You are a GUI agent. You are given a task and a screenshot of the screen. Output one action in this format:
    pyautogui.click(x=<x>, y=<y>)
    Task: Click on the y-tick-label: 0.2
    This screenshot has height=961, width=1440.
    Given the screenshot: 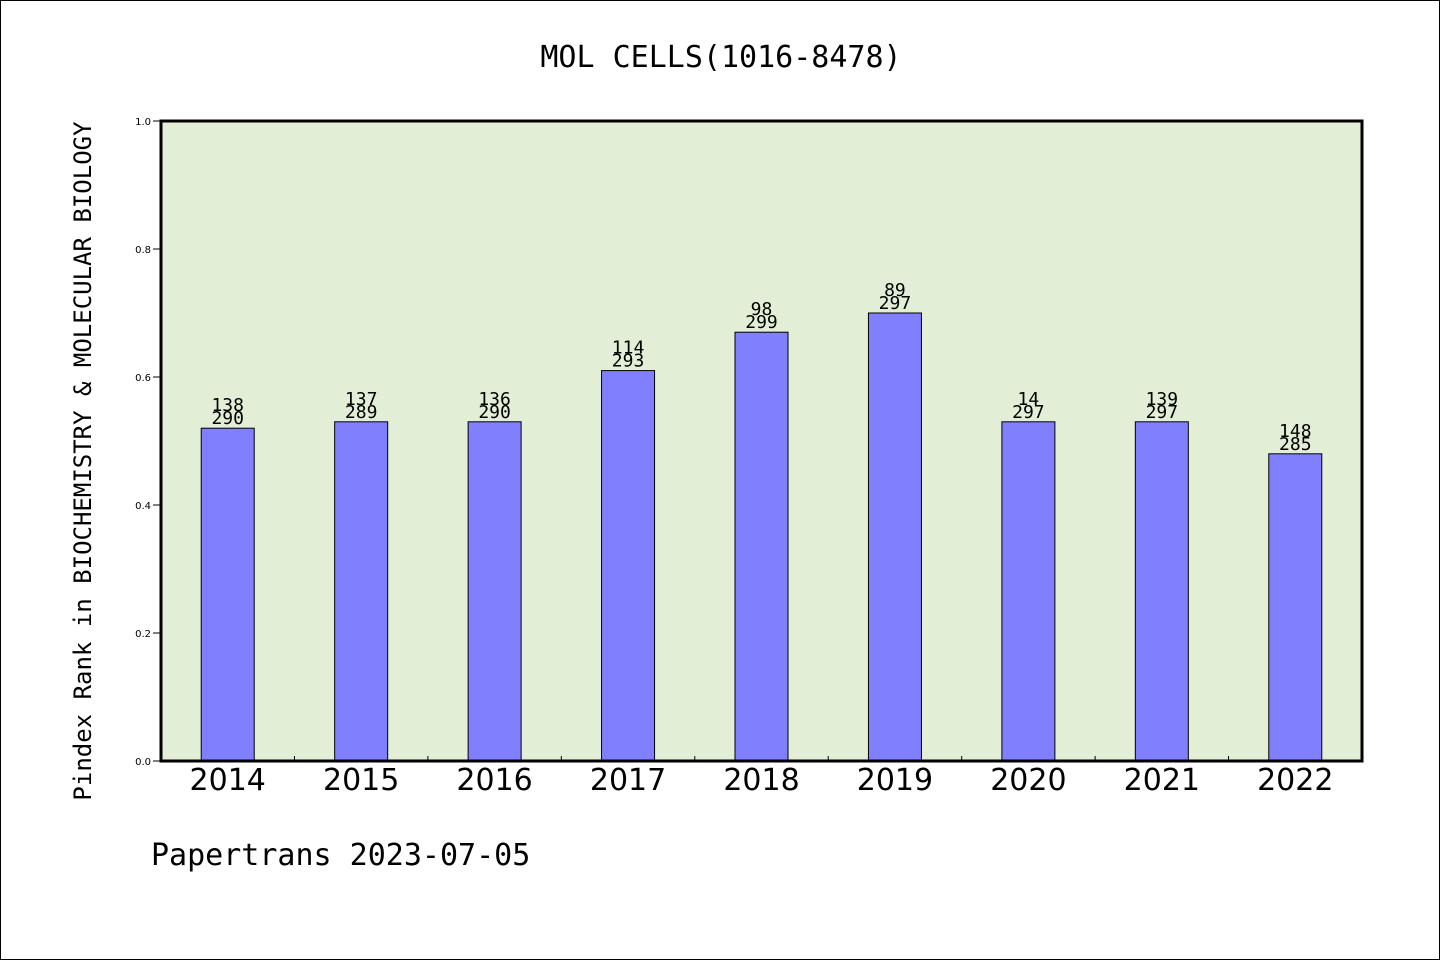 What is the action you would take?
    pyautogui.click(x=143, y=634)
    